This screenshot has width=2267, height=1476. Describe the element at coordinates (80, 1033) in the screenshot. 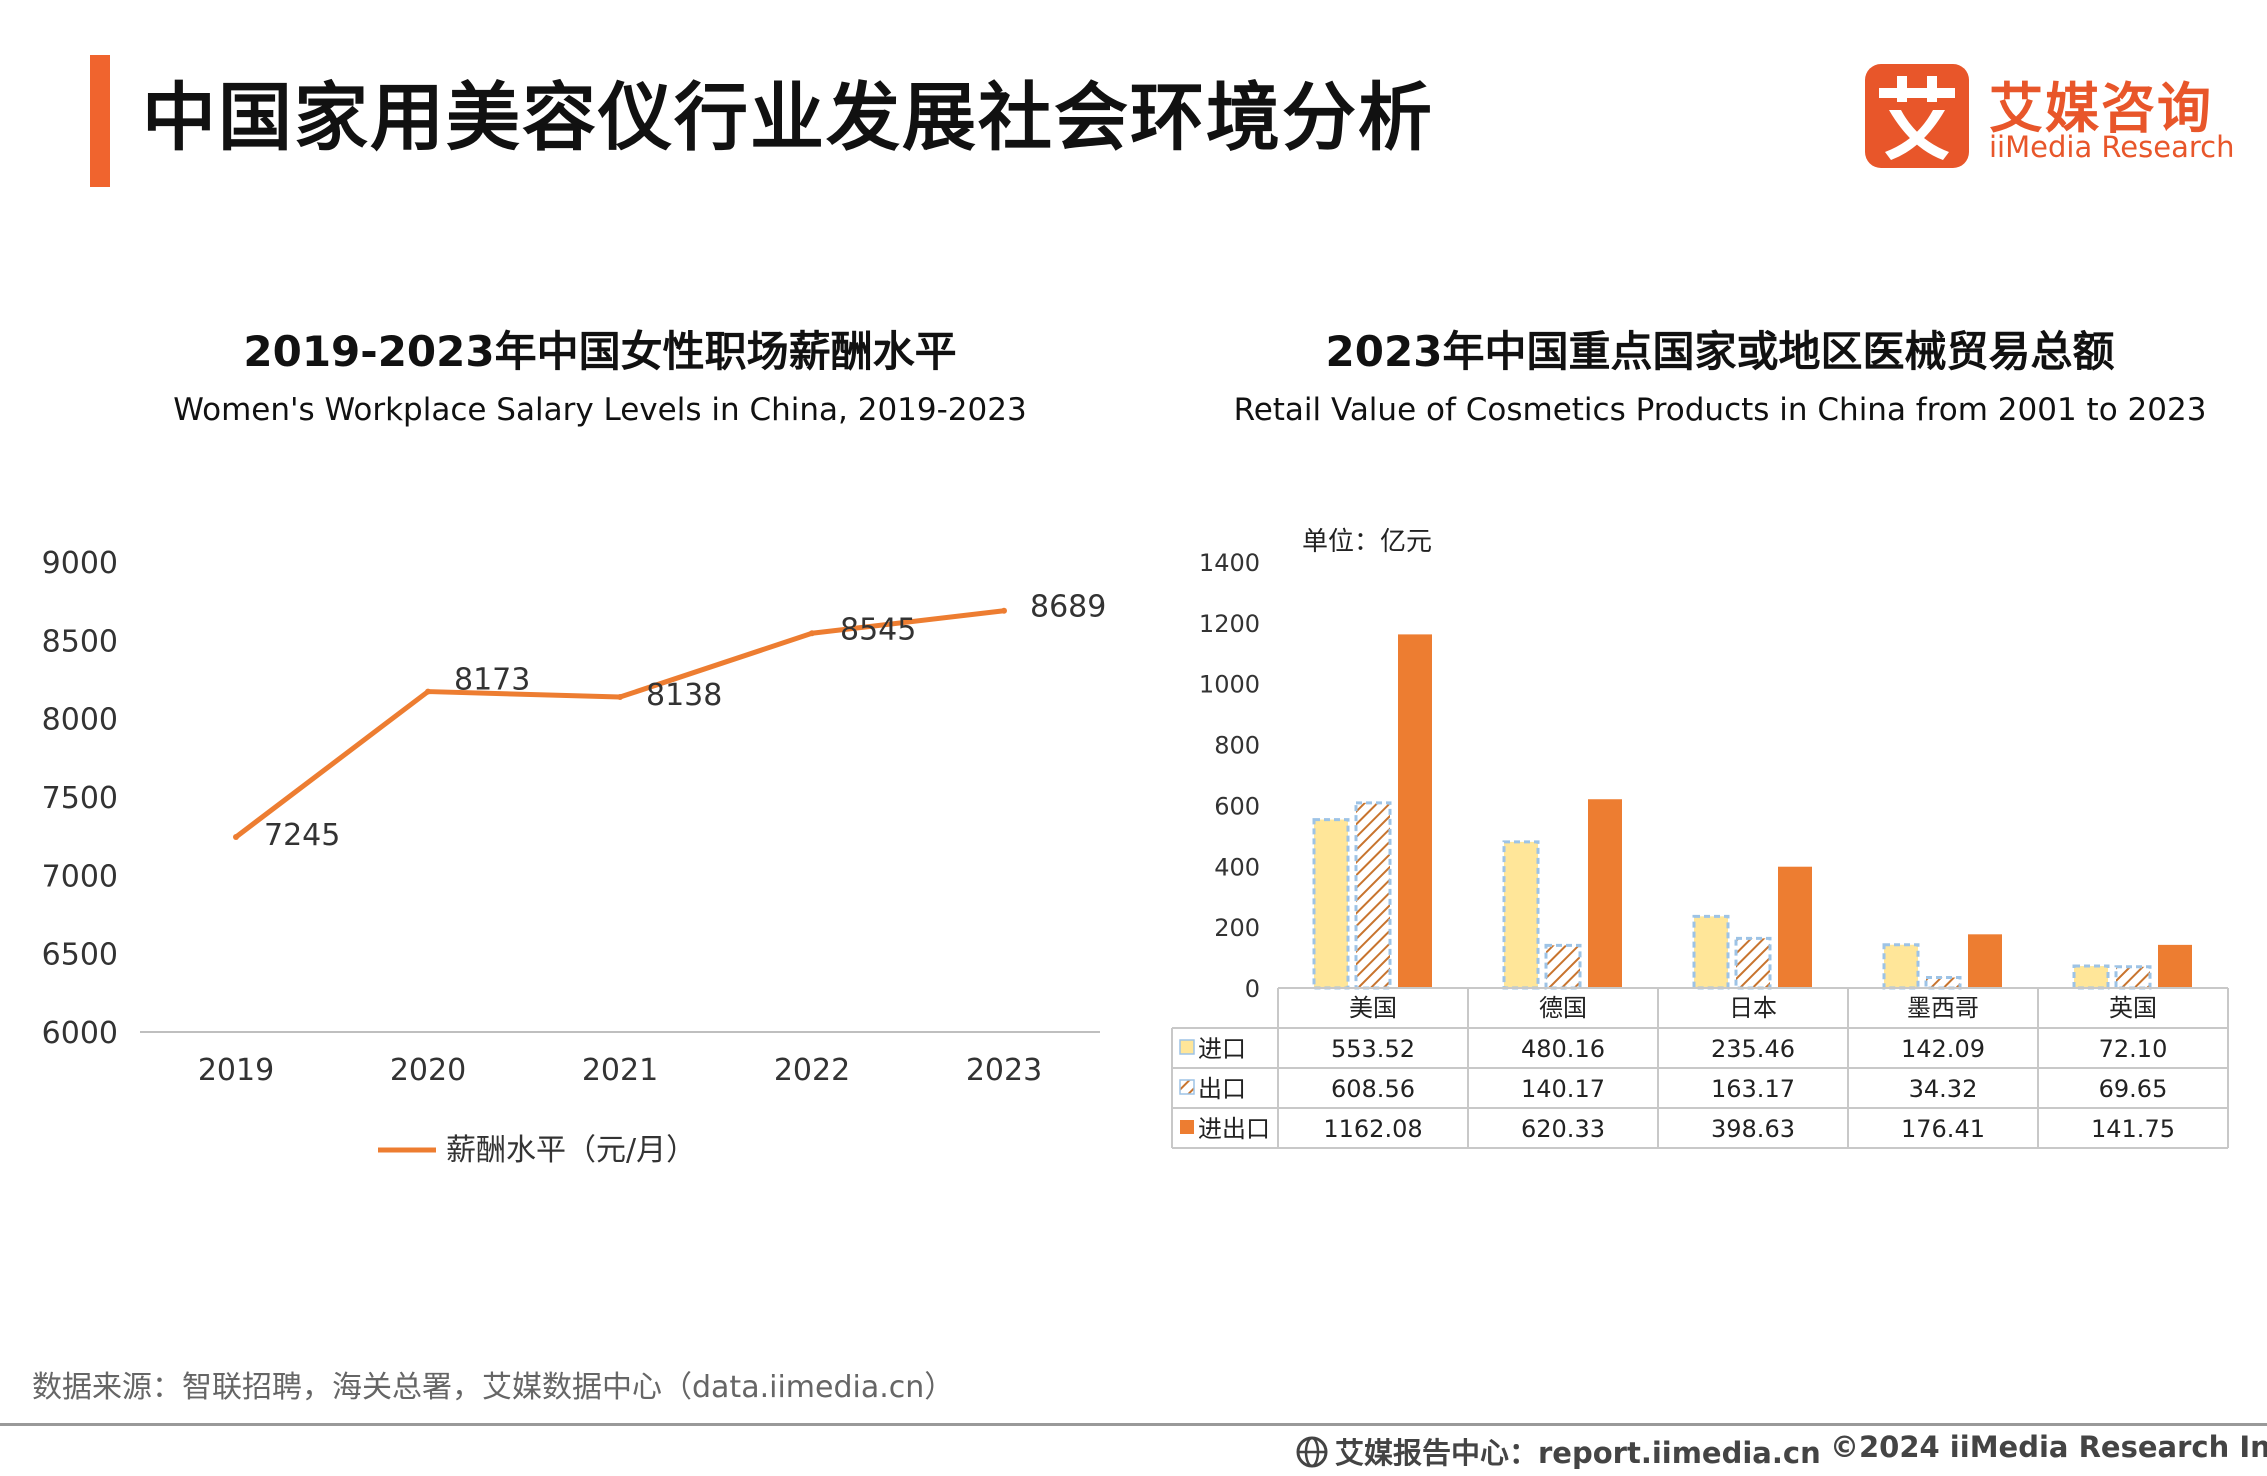

I see `y-tick-label: 6000` at that location.